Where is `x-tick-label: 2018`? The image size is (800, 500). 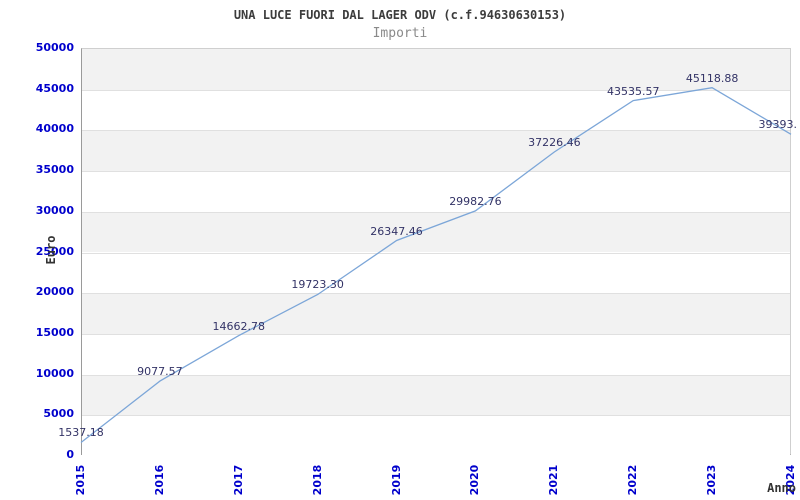 x-tick-label: 2018 is located at coordinates (317, 480).